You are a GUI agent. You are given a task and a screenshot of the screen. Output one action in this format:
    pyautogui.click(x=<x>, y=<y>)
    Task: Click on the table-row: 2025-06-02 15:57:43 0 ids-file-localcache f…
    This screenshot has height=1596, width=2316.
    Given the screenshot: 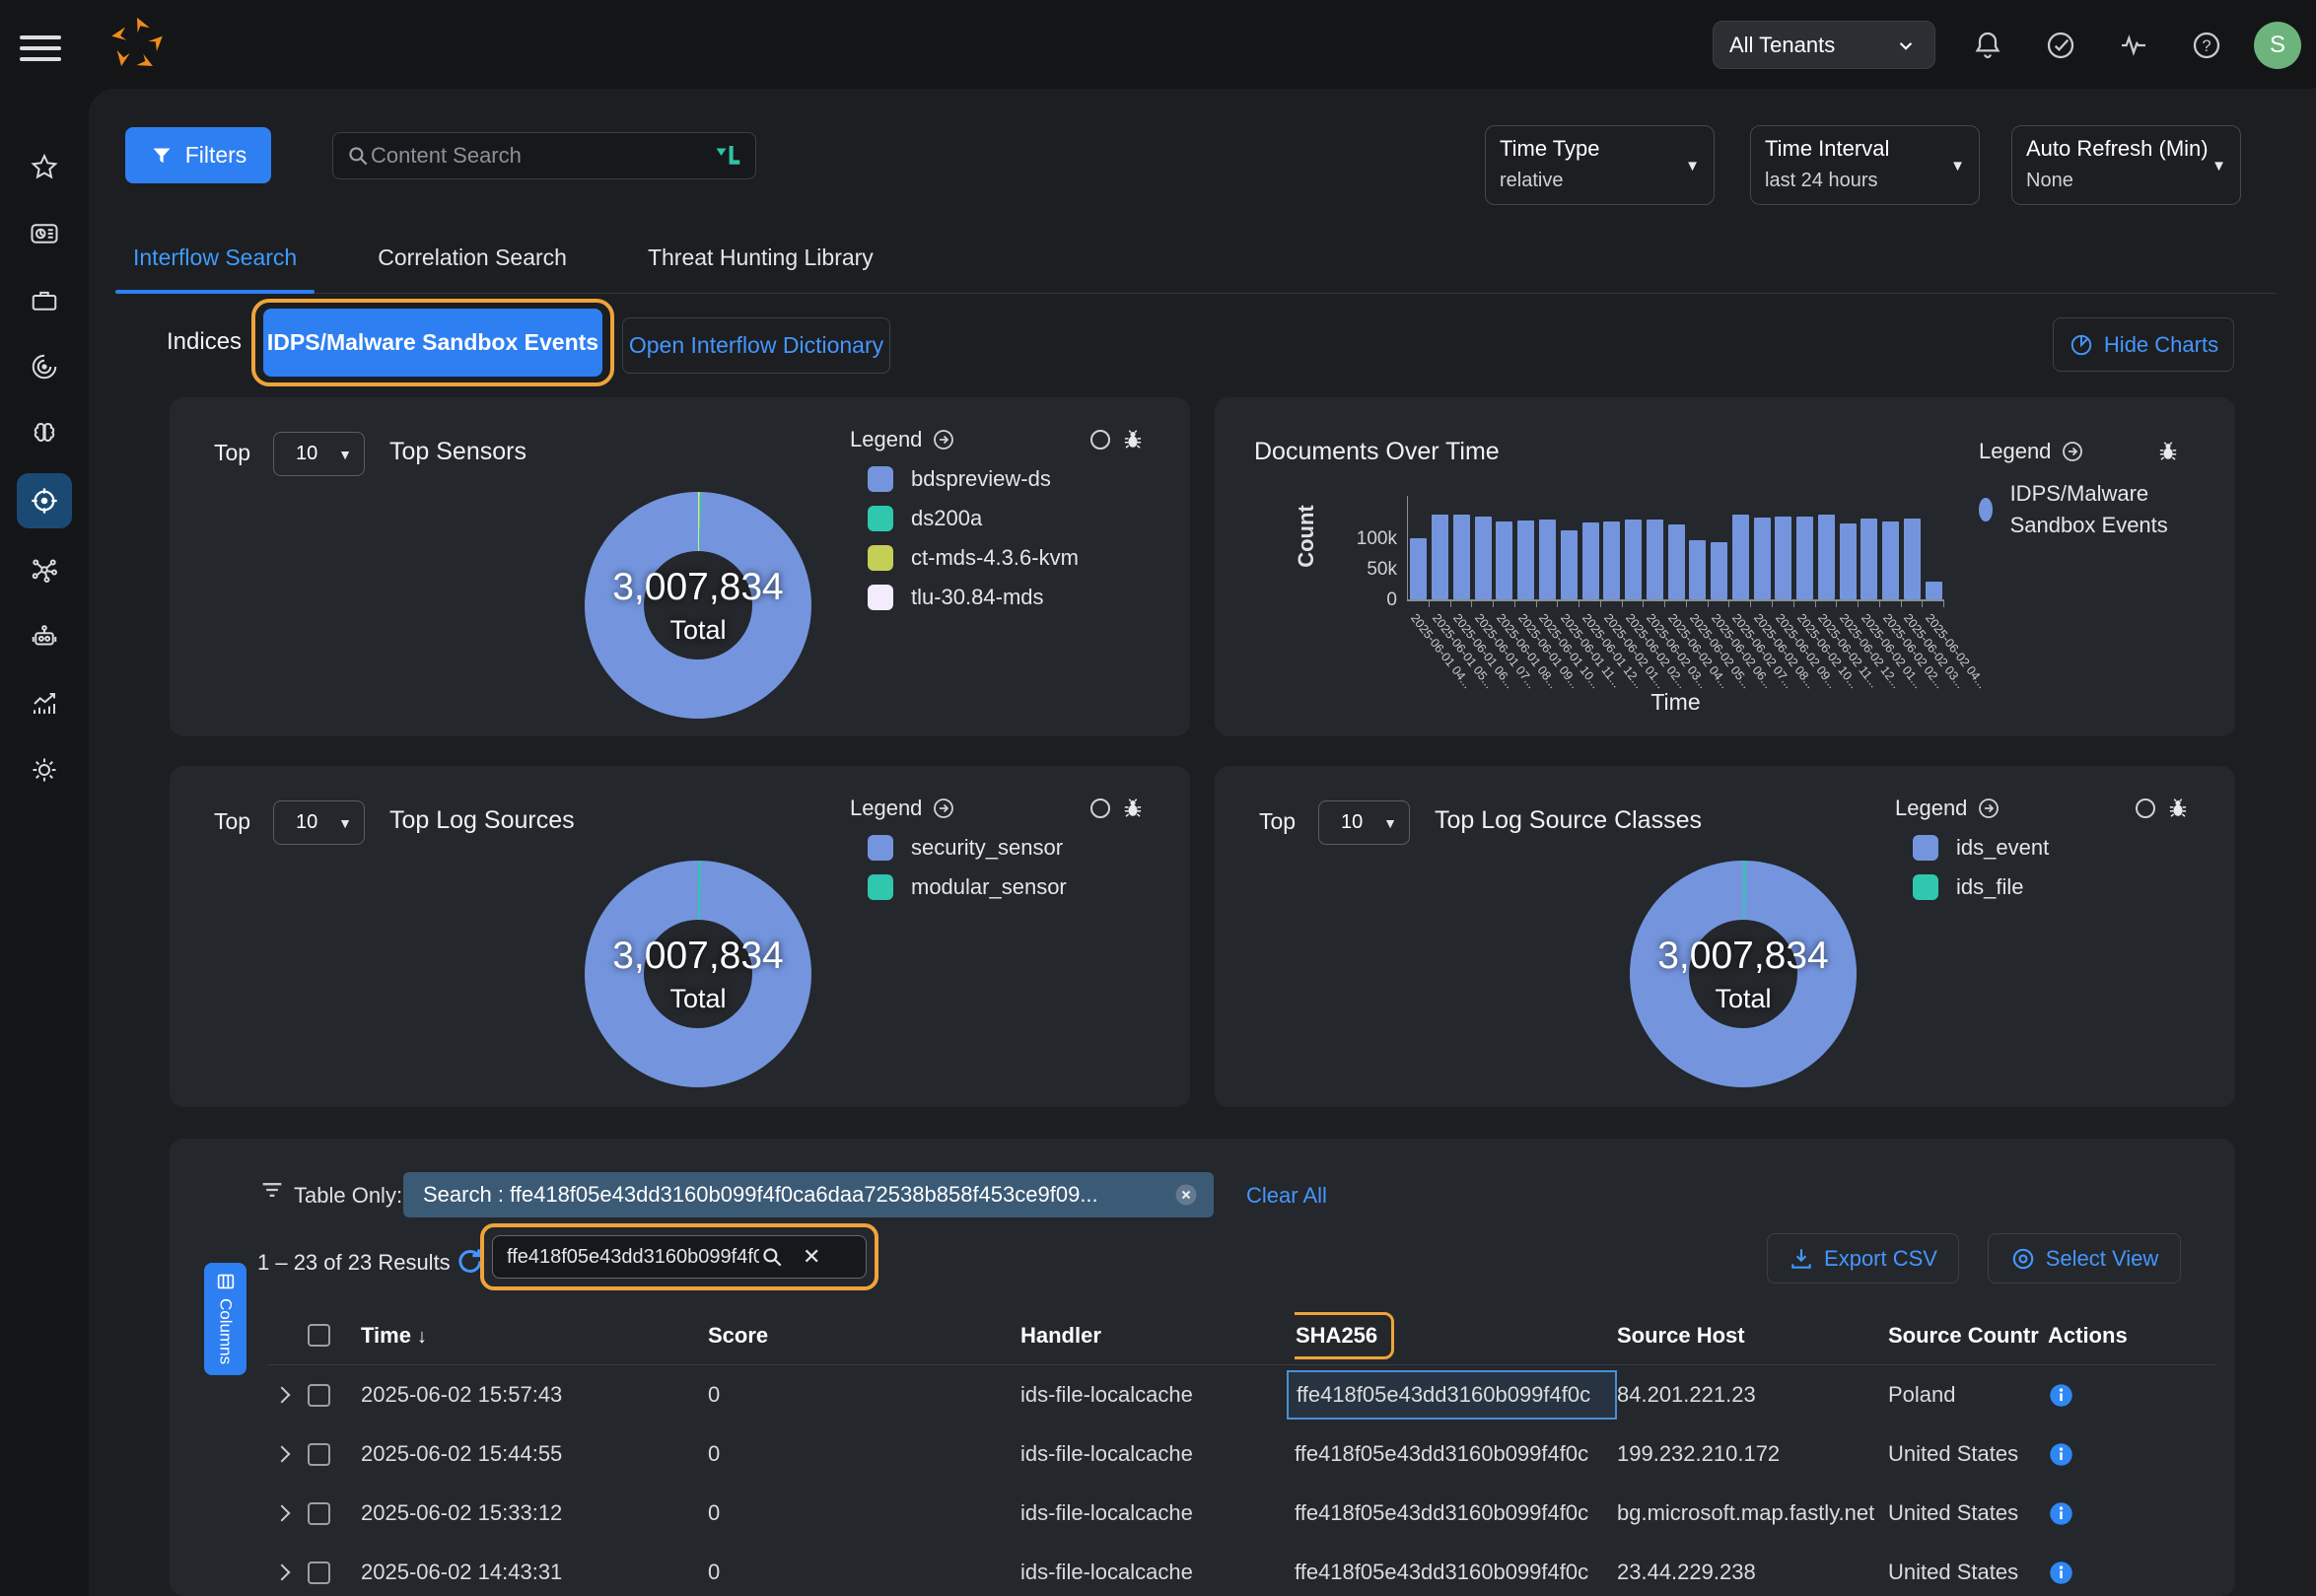 What is the action you would take?
    pyautogui.click(x=1241, y=1394)
    